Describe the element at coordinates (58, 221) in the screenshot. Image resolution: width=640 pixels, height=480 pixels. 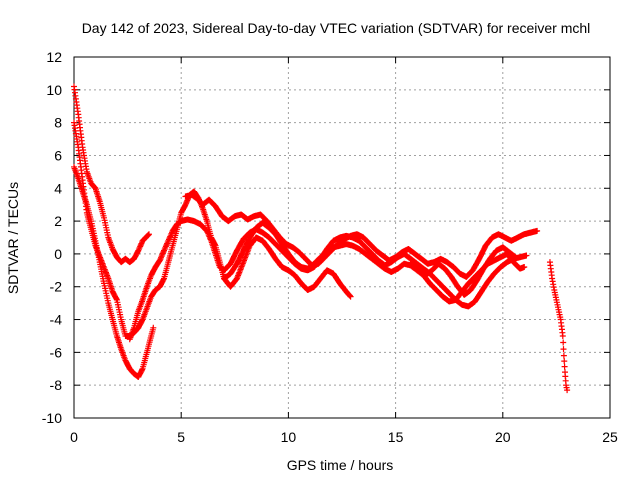
I see `y-tick-label: 2` at that location.